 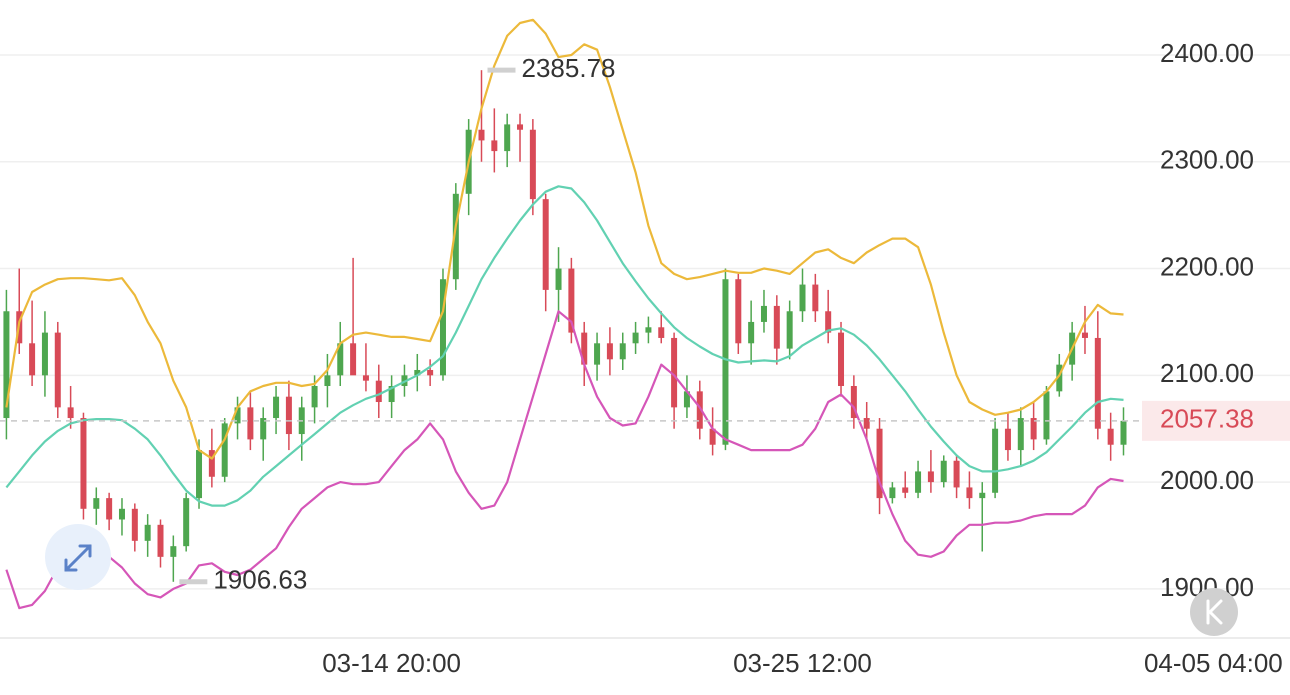 I want to click on last-price-box, so click(x=1216, y=420).